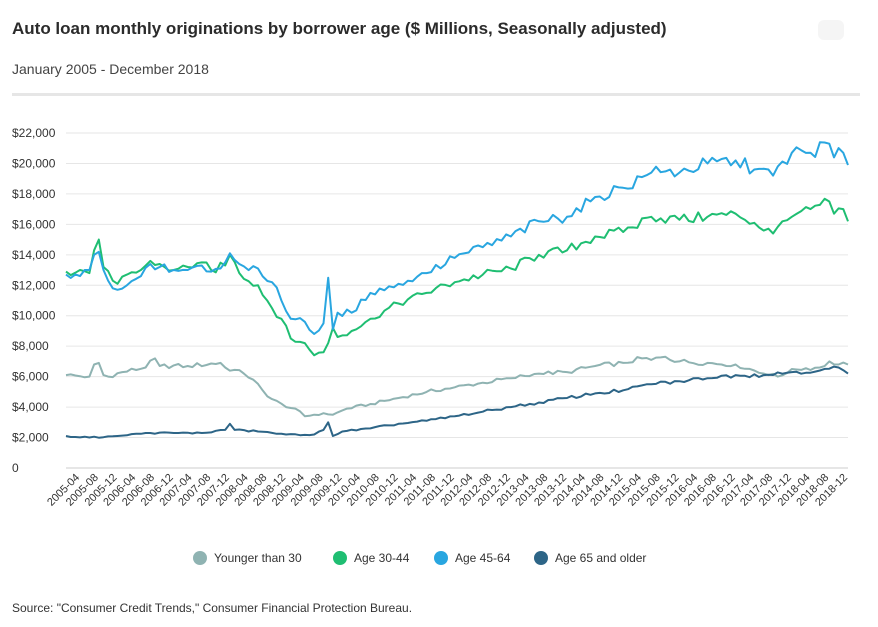  What do you see at coordinates (34, 224) in the screenshot?
I see `y-tick-label: $16,000` at bounding box center [34, 224].